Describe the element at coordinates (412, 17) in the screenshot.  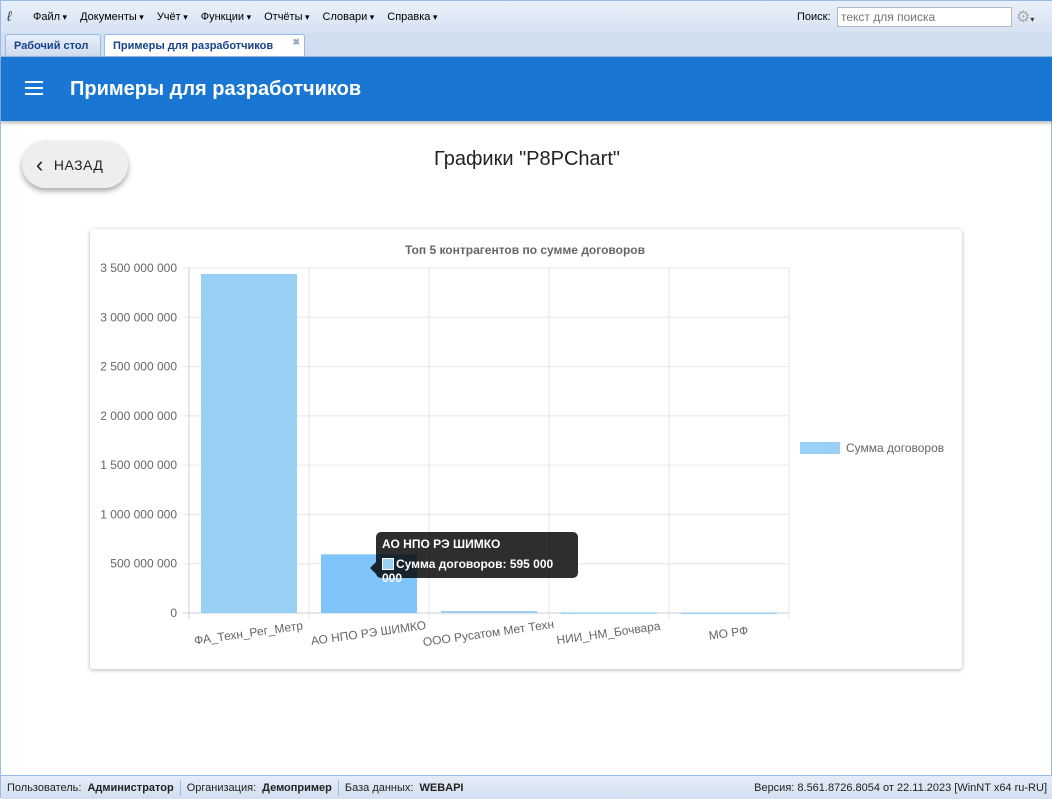
I see `menu-help: Справка` at that location.